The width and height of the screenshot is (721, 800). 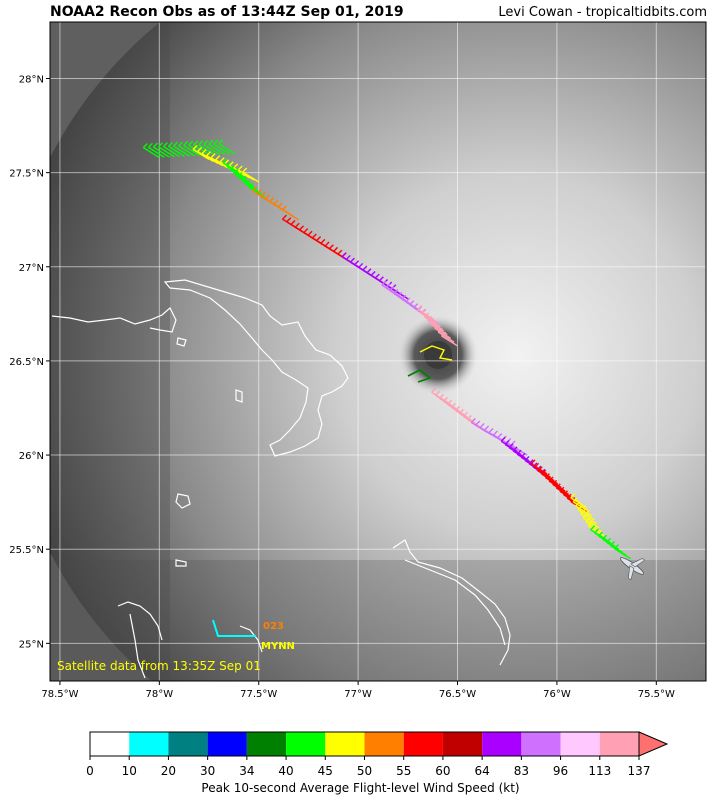 I want to click on colorbar-tick-label: 20, so click(x=168, y=771).